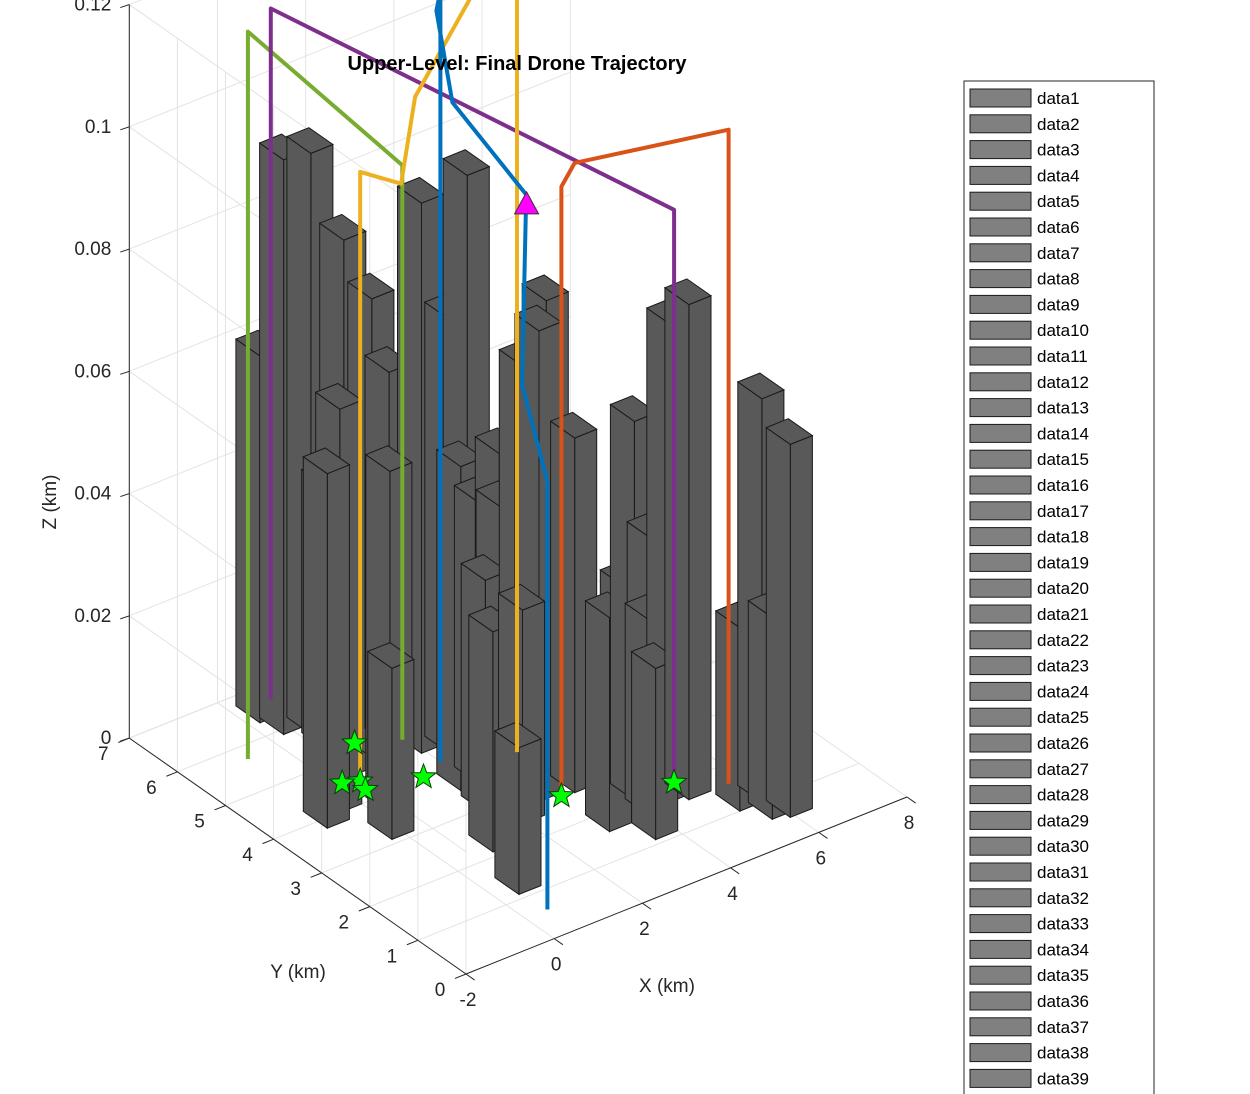 This screenshot has width=1250, height=1094. I want to click on legend-label: data5, so click(1058, 201).